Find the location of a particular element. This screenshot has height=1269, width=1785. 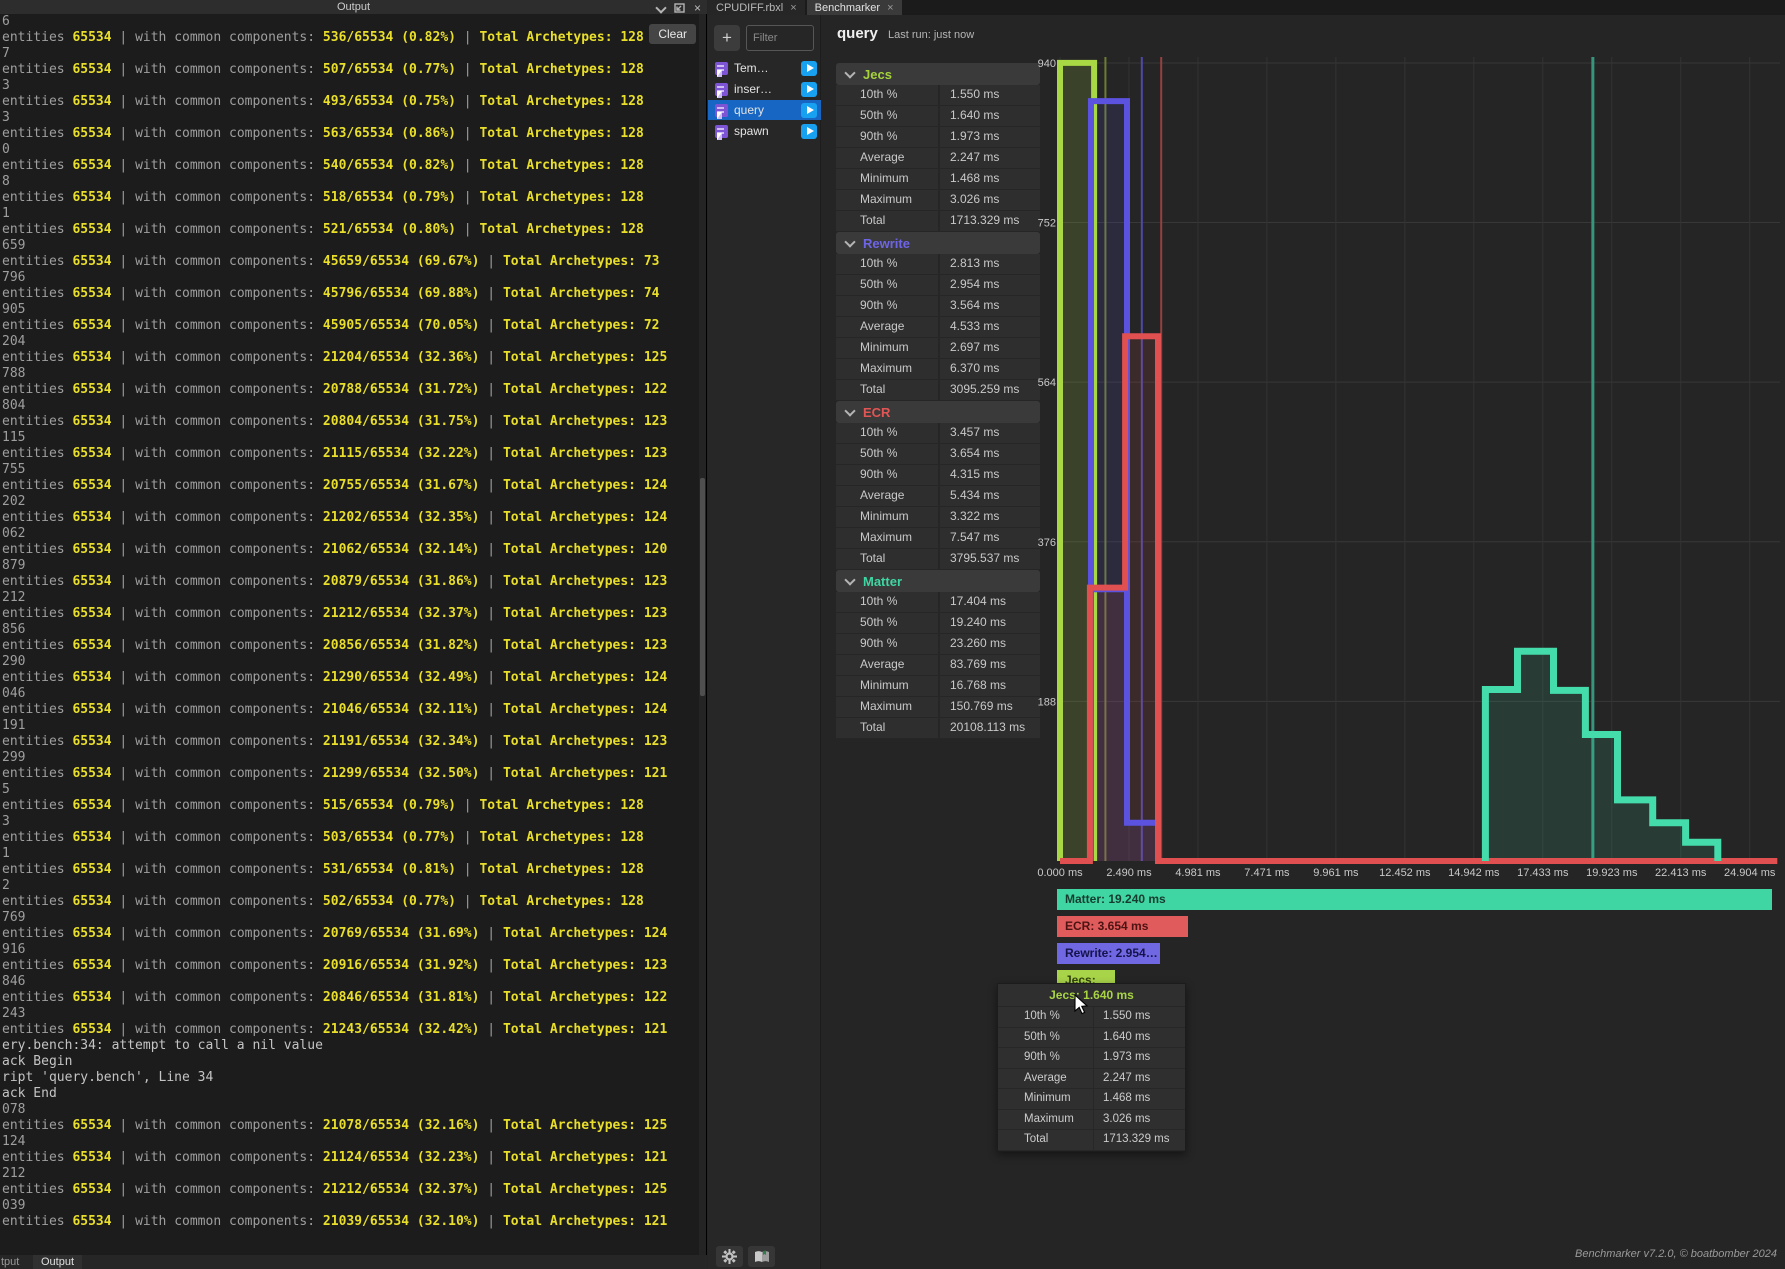

script-cursor is located at coordinates (719, 73).